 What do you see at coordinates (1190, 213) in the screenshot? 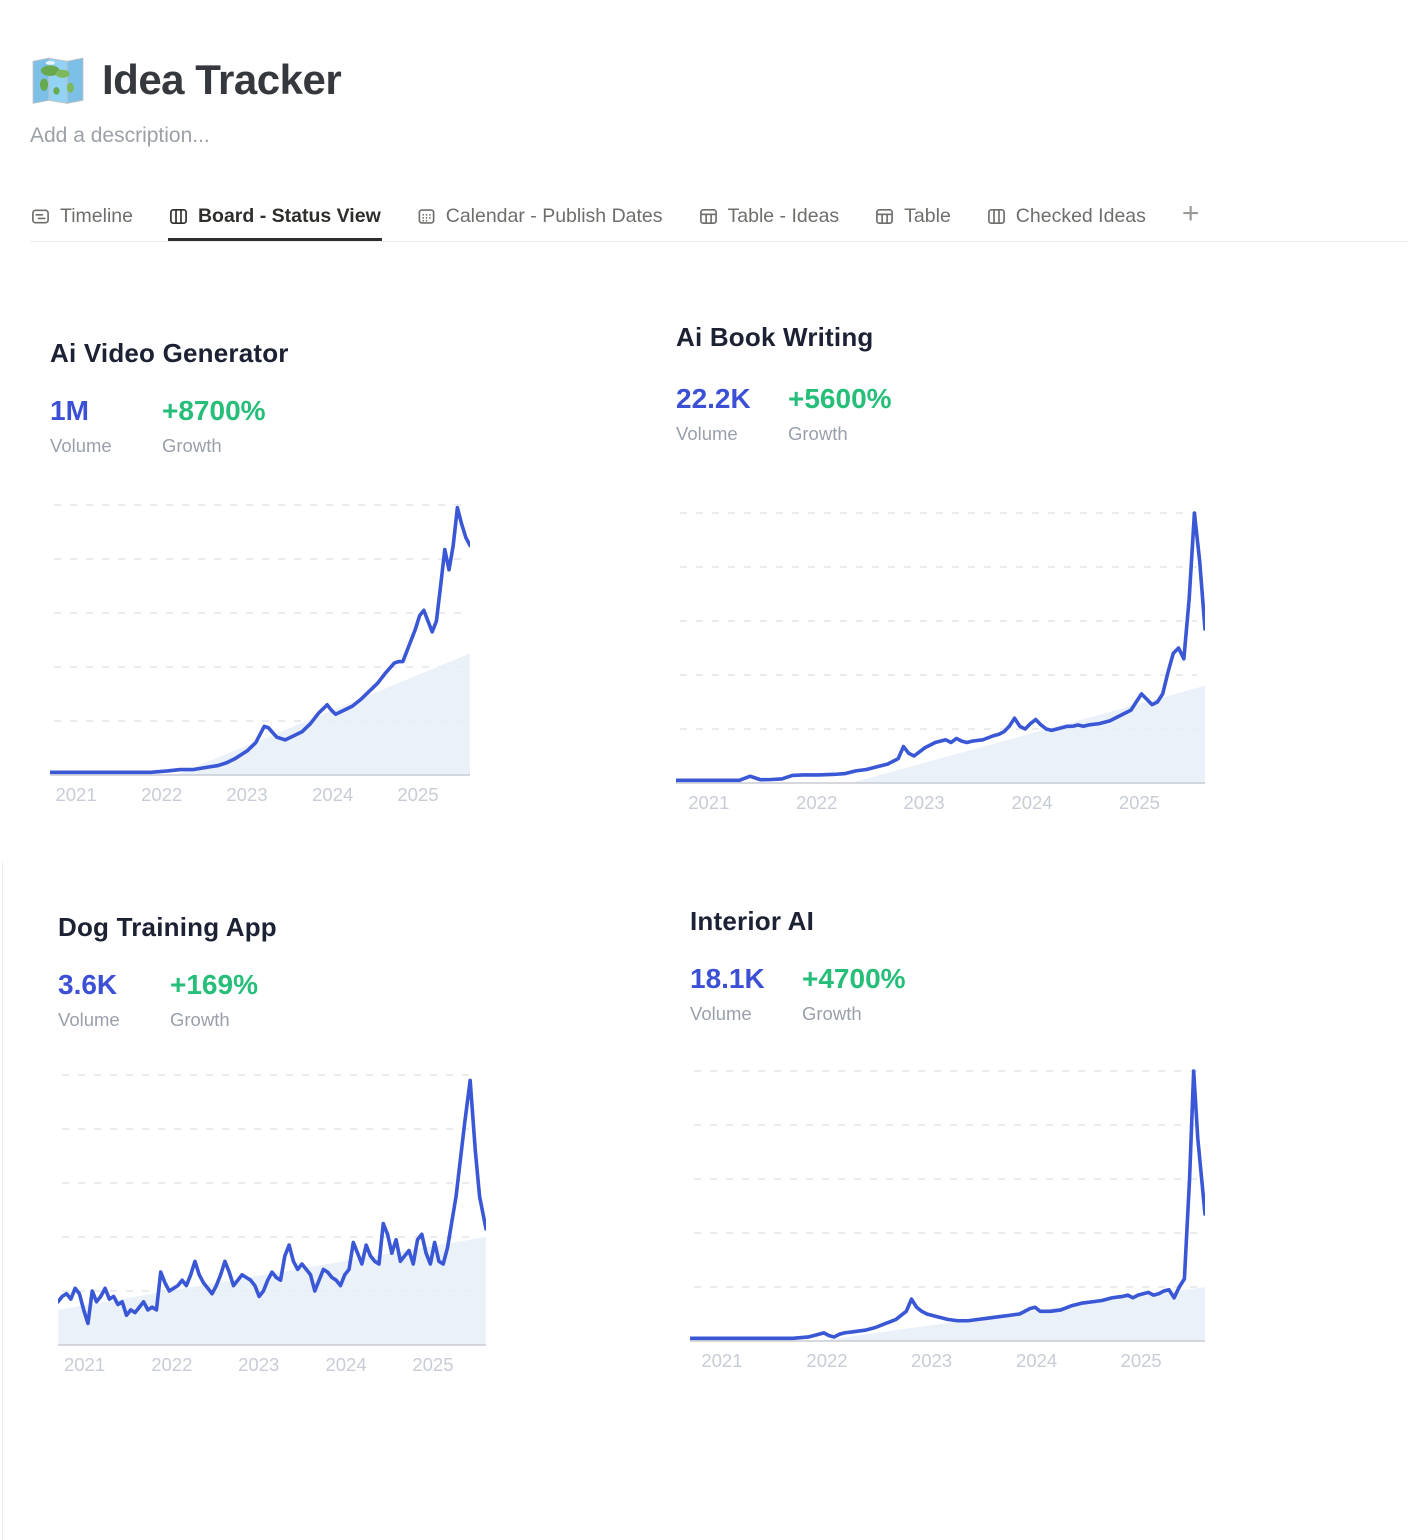
I see `plus-icon: +` at bounding box center [1190, 213].